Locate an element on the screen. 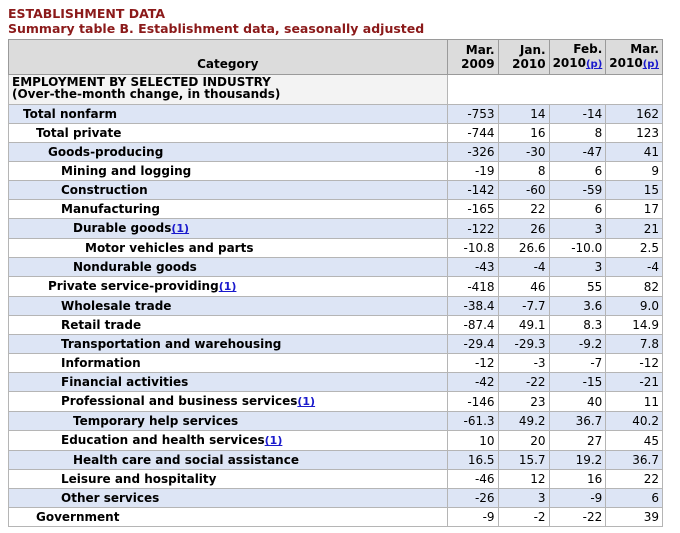 This screenshot has height=533, width=680. industry-name: Private service-providing(1) is located at coordinates (228, 286).